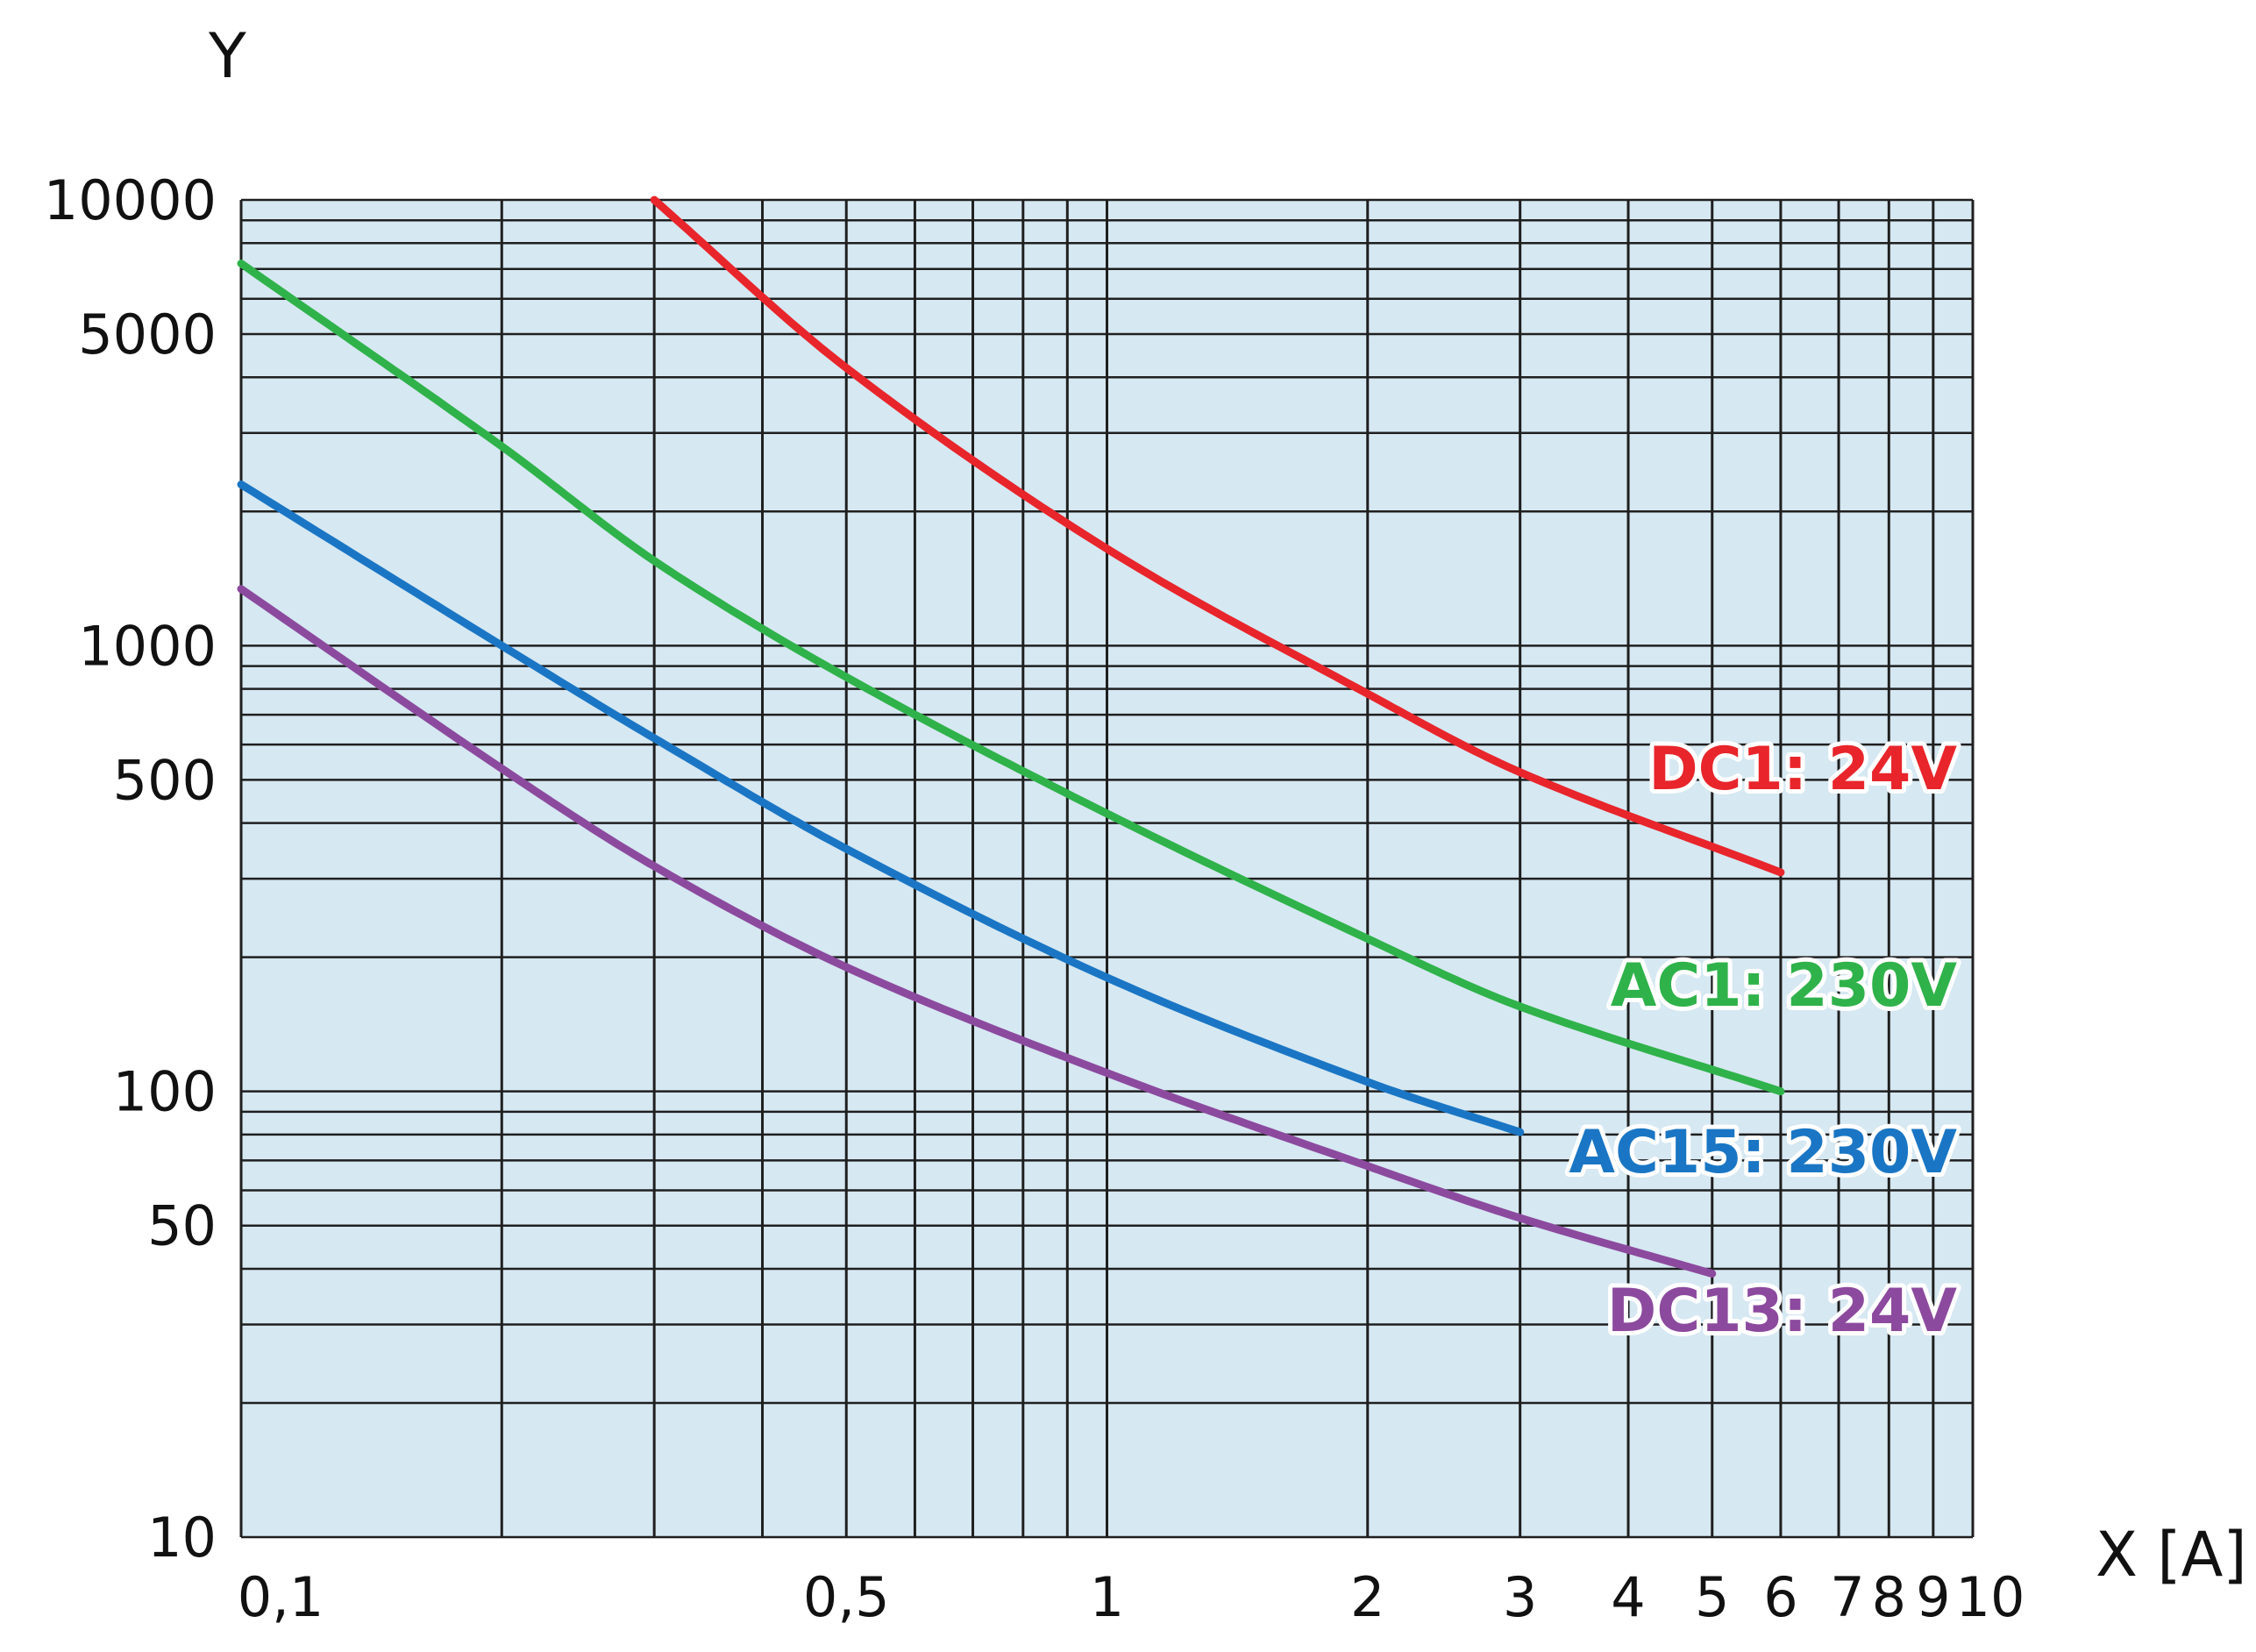 Image resolution: width=2256 pixels, height=1652 pixels. Describe the element at coordinates (1782, 1311) in the screenshot. I see `series-label-dc13-24v: DC13: 24V` at that location.